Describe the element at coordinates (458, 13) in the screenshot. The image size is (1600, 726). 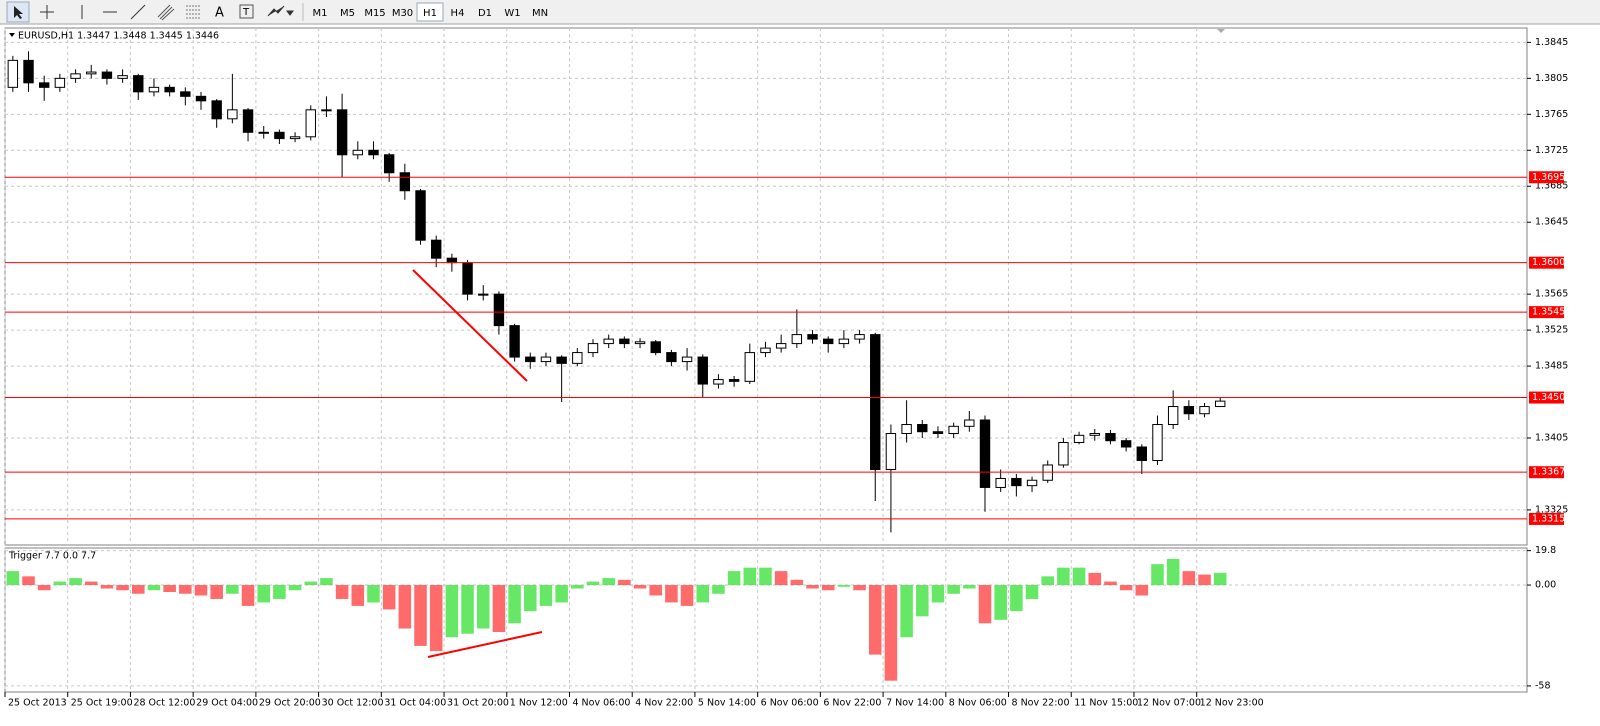
I see `timeframe-button: H4` at that location.